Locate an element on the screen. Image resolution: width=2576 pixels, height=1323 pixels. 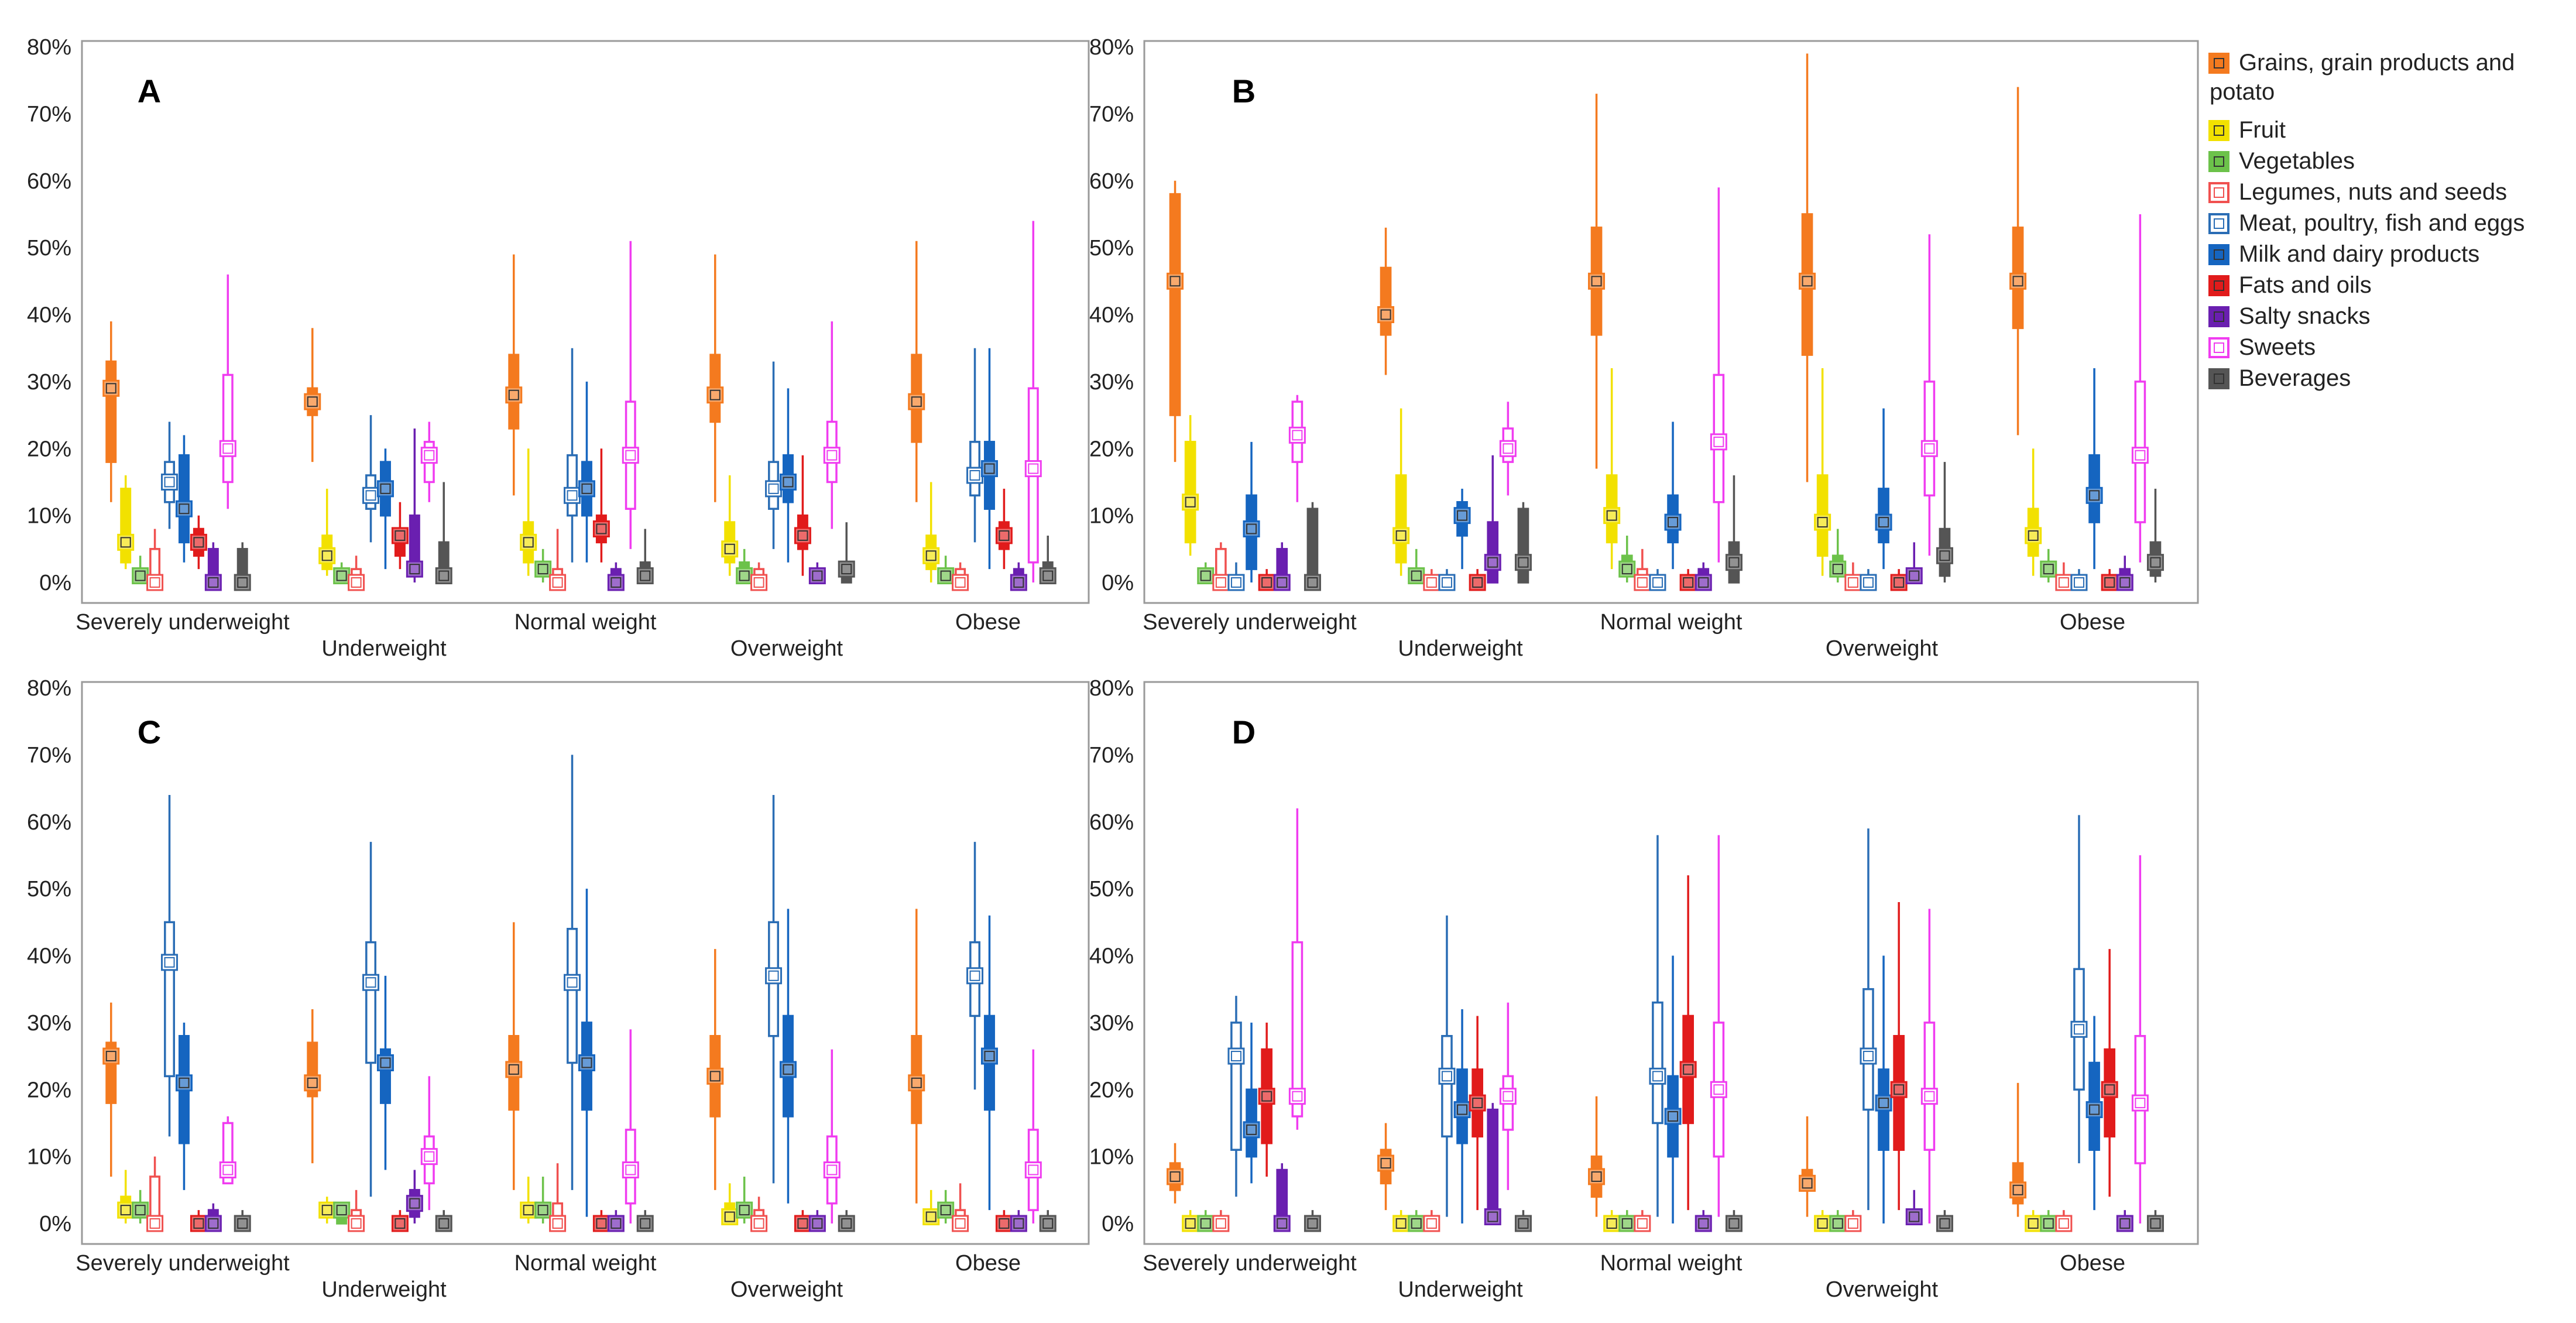
x-category-label: Overweight is located at coordinates (1883, 1289).